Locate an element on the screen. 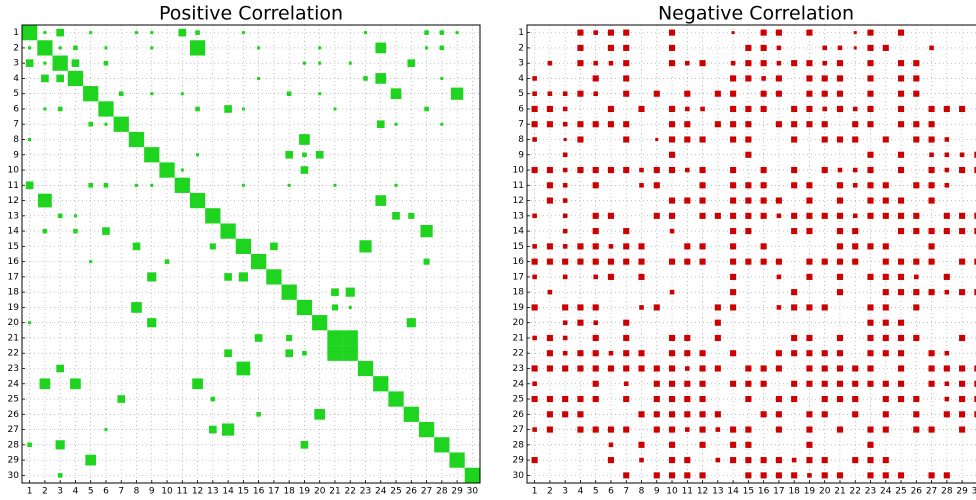  y-tick-label: 28 is located at coordinates (14, 445).